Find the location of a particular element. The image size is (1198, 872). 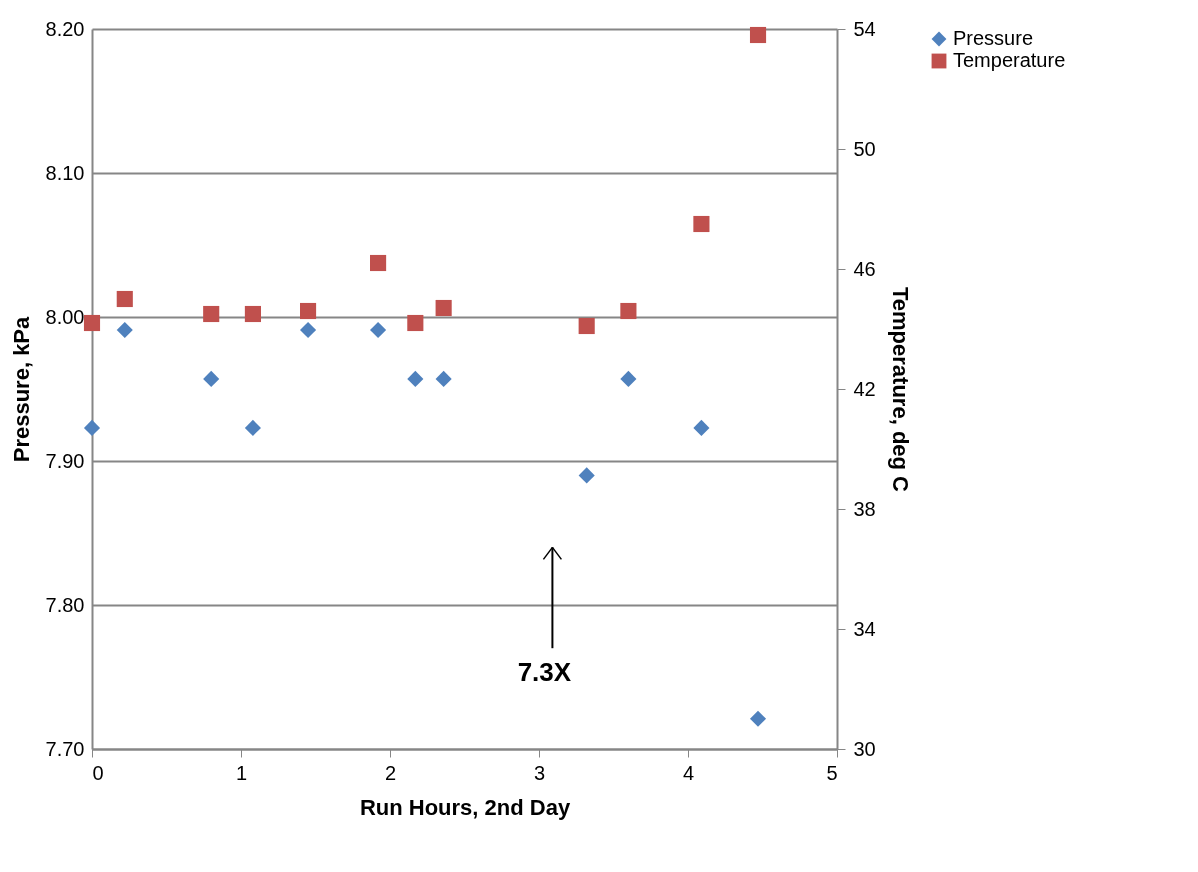

y-axis-title: Pressure, kPa is located at coordinates (21, 389).